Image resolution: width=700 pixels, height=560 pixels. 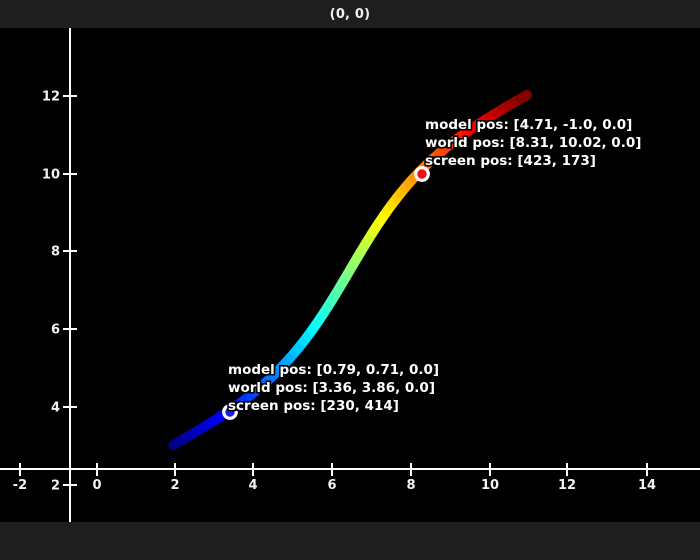 What do you see at coordinates (350, 541) in the screenshot?
I see `bottom-toolbar` at bounding box center [350, 541].